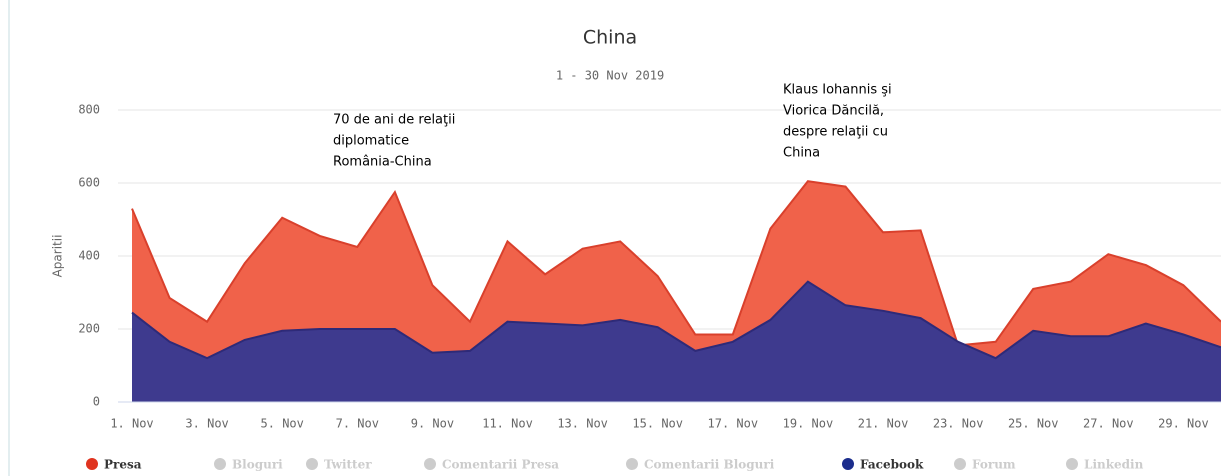 The image size is (1221, 476). I want to click on y-axis-title: Aparitii, so click(58, 256).